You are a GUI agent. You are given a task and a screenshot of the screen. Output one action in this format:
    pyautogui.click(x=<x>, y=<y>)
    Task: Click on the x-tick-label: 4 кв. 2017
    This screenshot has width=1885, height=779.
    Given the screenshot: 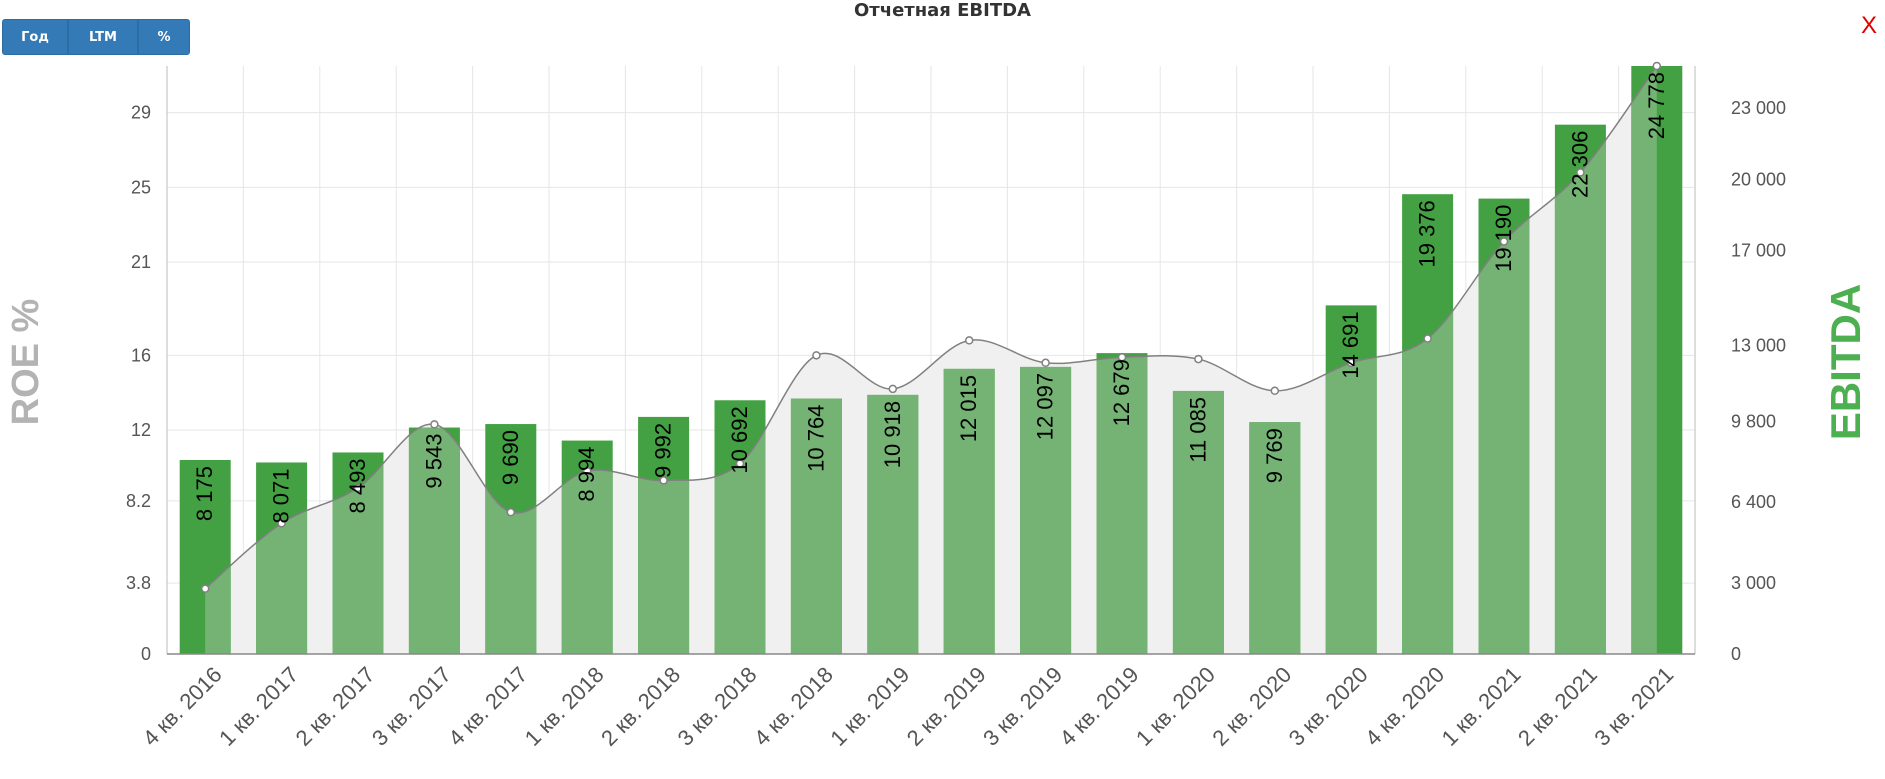 What is the action you would take?
    pyautogui.click(x=487, y=706)
    